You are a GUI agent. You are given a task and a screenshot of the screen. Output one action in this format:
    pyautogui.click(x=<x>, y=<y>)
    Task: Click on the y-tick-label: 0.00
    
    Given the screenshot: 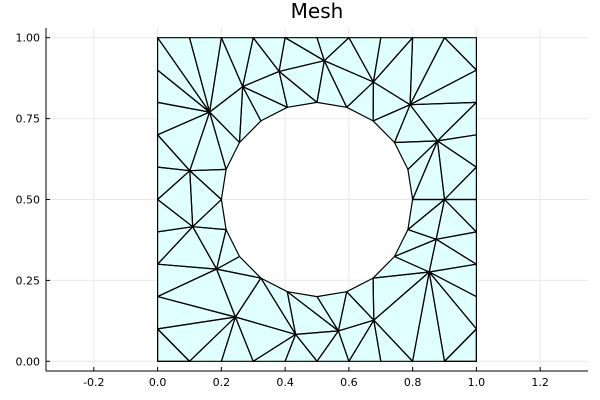 What is the action you would take?
    pyautogui.click(x=28, y=361)
    